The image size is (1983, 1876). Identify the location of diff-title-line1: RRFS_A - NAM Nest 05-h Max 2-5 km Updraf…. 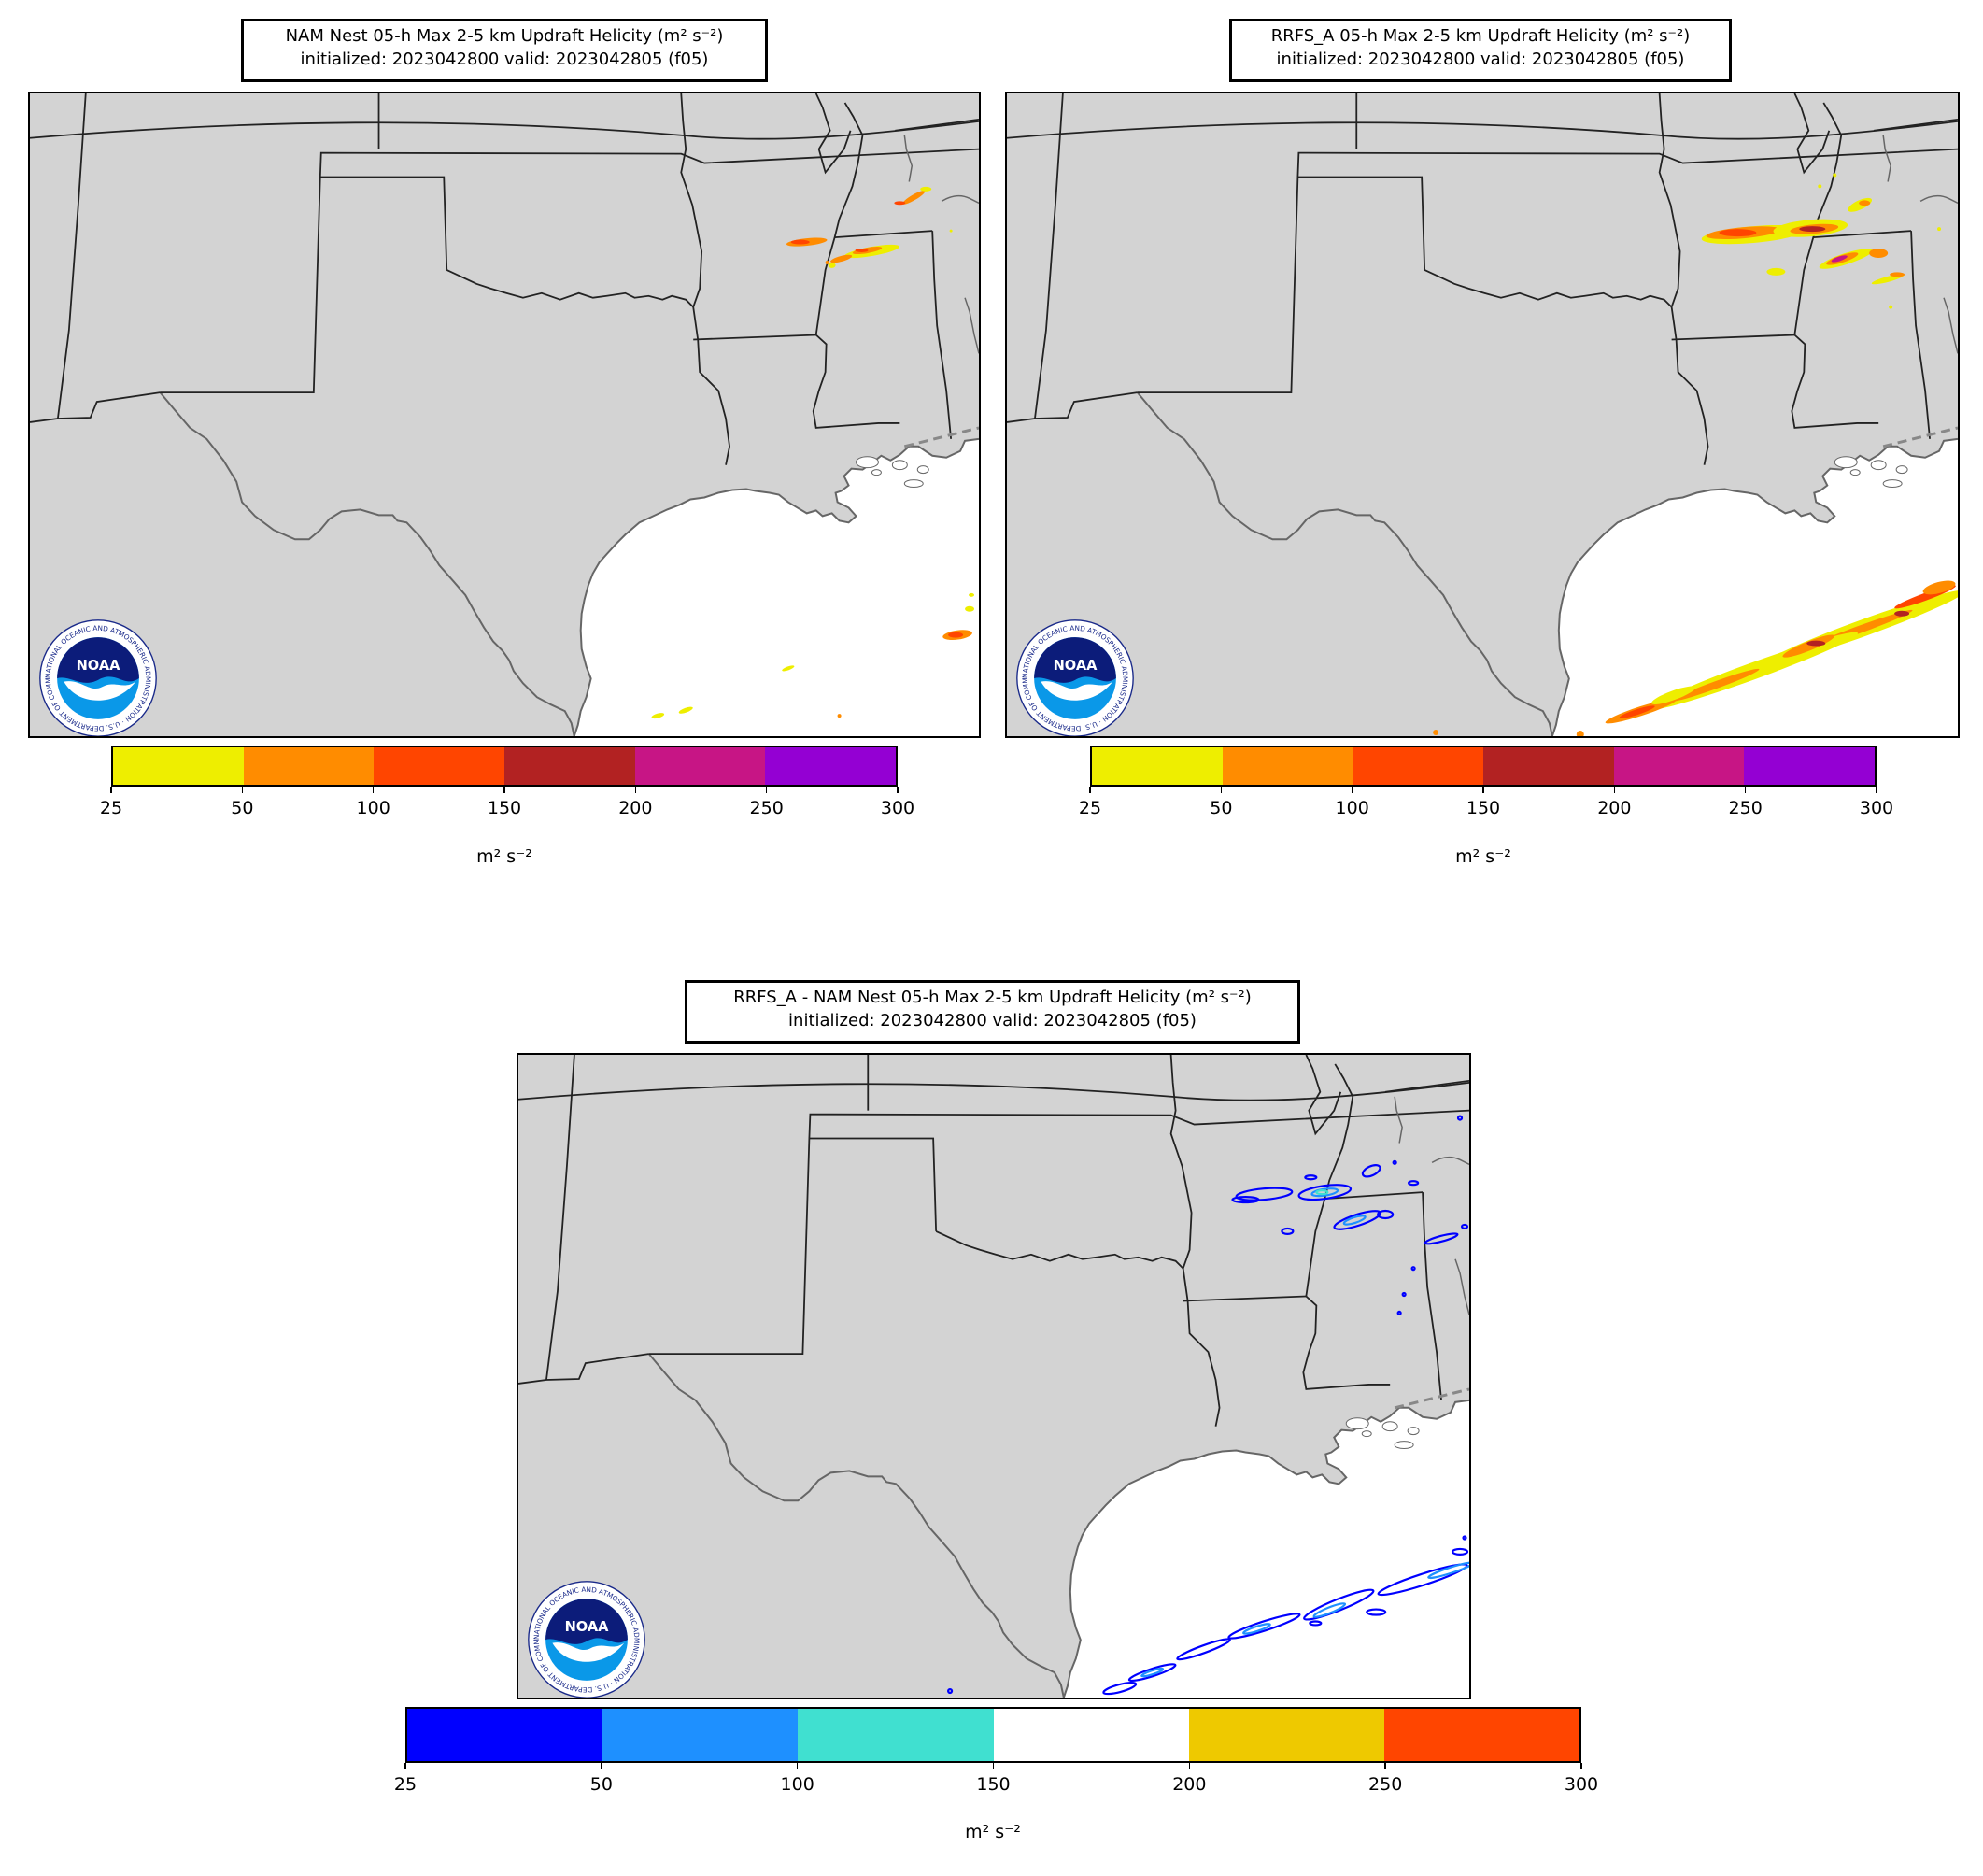
(992, 997).